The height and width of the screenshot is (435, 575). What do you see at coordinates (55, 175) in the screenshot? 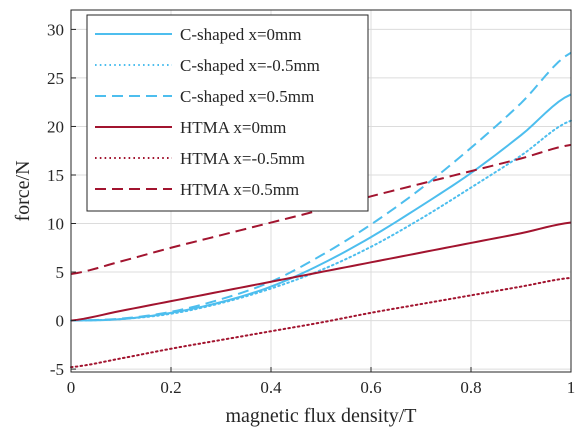
I see `y-tick-label: 15` at bounding box center [55, 175].